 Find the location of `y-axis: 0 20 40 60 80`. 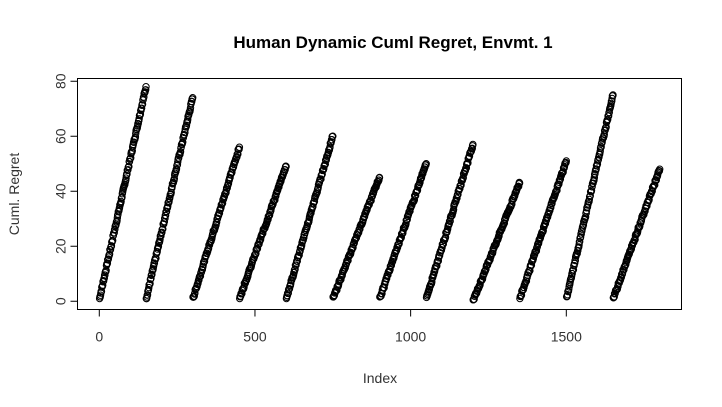

y-axis: 0 20 40 60 80 is located at coordinates (65, 189).